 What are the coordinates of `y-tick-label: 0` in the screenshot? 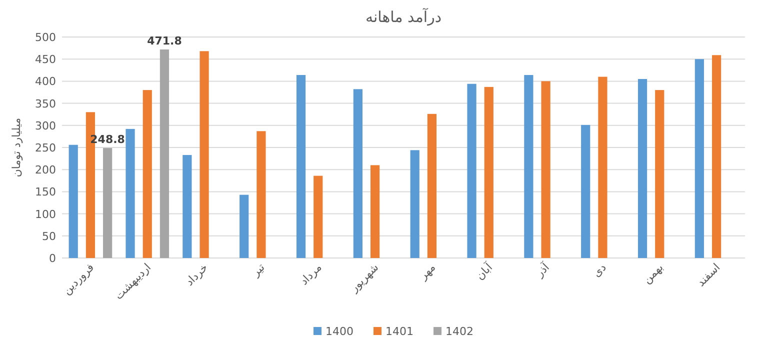 It's located at (52, 258).